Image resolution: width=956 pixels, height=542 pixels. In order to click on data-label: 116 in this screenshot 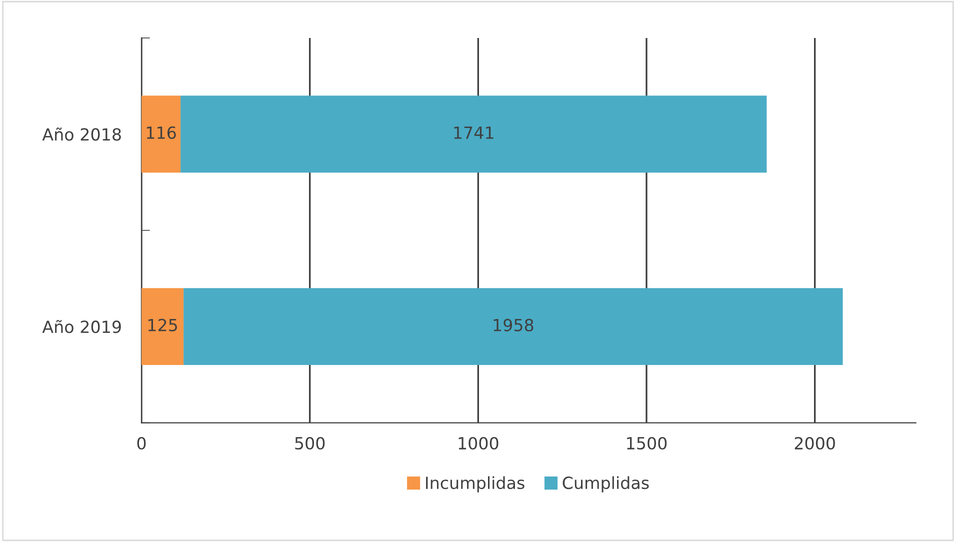, I will do `click(161, 132)`.